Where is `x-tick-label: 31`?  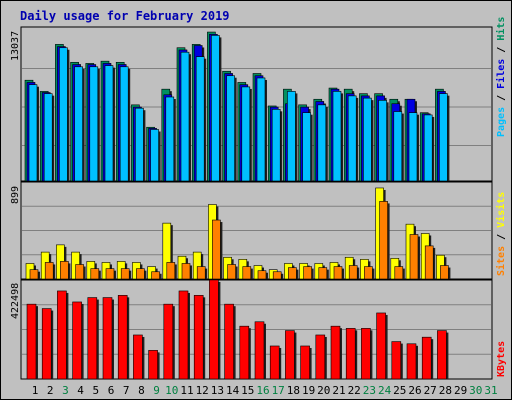 x-tick-label: 31 is located at coordinates (490, 390).